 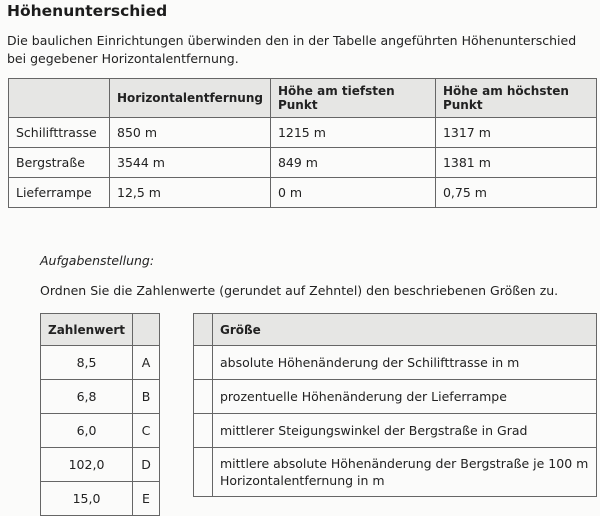 I want to click on table-row: Bergstraße 3544 m 849 m 1381 m, so click(x=303, y=162).